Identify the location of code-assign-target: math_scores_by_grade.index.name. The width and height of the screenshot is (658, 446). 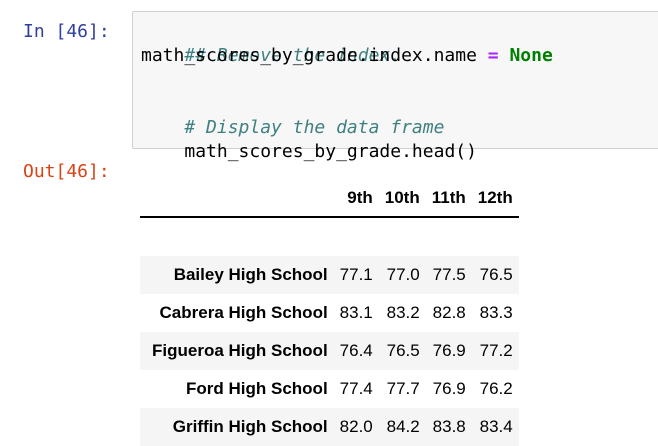
(314, 55).